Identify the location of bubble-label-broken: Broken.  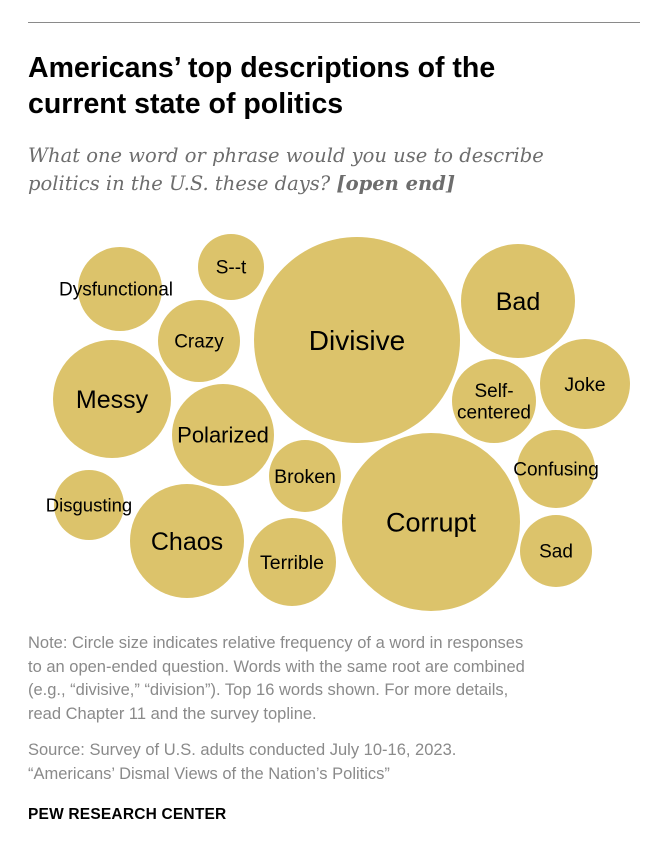
(305, 477).